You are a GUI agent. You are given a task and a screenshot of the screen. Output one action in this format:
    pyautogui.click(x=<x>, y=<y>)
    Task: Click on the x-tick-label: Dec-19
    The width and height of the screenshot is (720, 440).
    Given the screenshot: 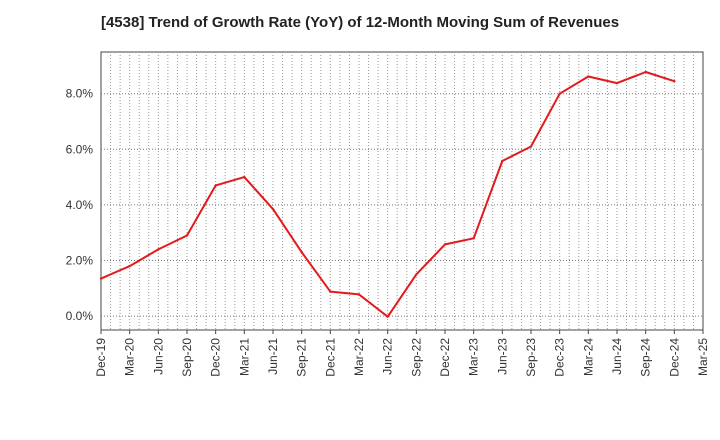 What is the action you would take?
    pyautogui.click(x=101, y=357)
    